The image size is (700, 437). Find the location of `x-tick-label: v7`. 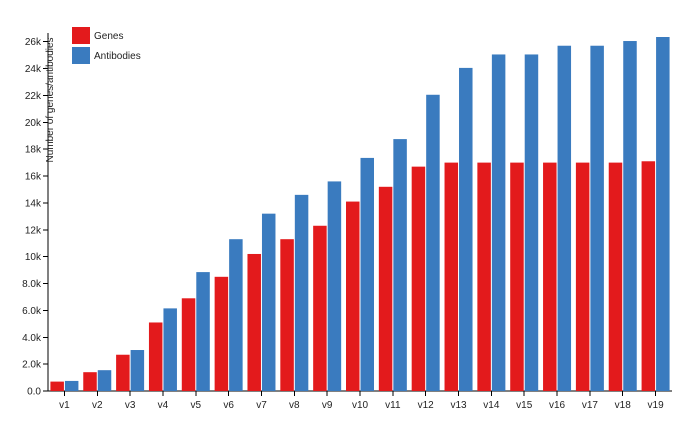

x-tick-label: v7 is located at coordinates (261, 405).